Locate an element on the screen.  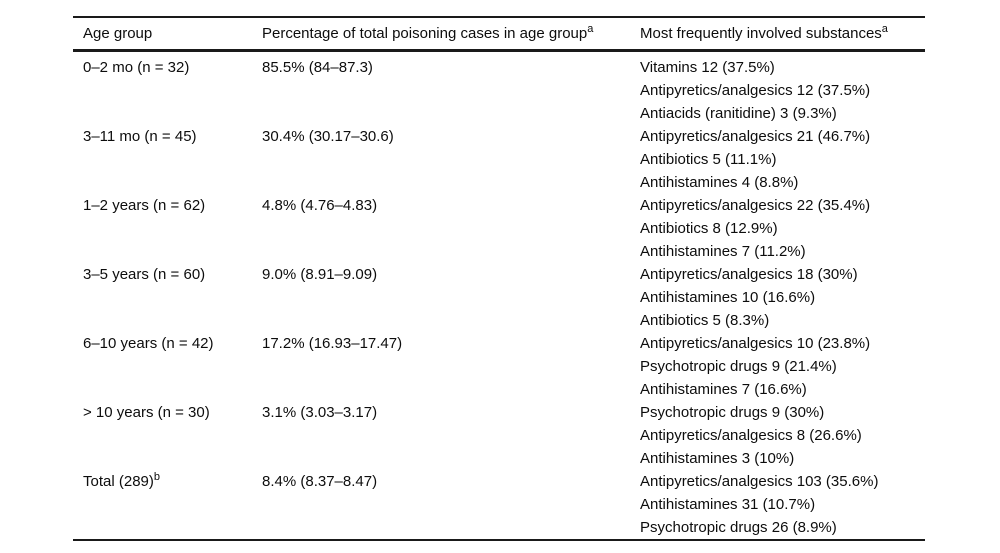
age-group-cell: 1–2 years (n = 62) is located at coordinates (162, 228).